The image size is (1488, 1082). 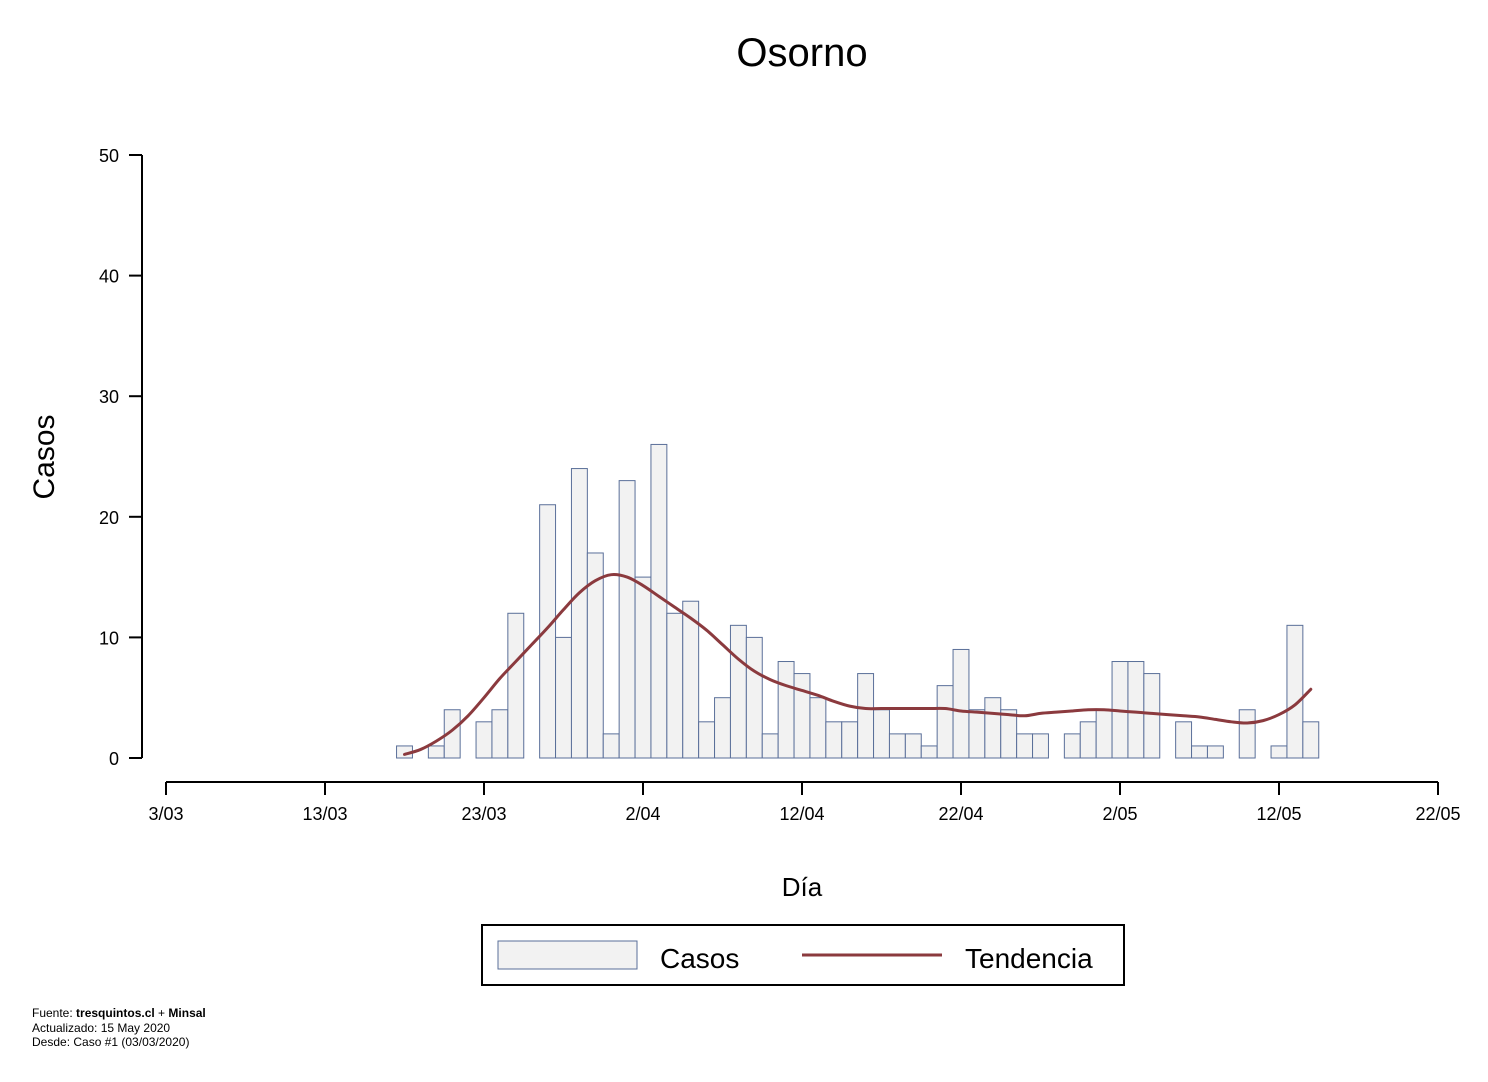 What do you see at coordinates (111, 1042) in the screenshot?
I see `footer-since: Desde: Caso #1 (03/03/2020)` at bounding box center [111, 1042].